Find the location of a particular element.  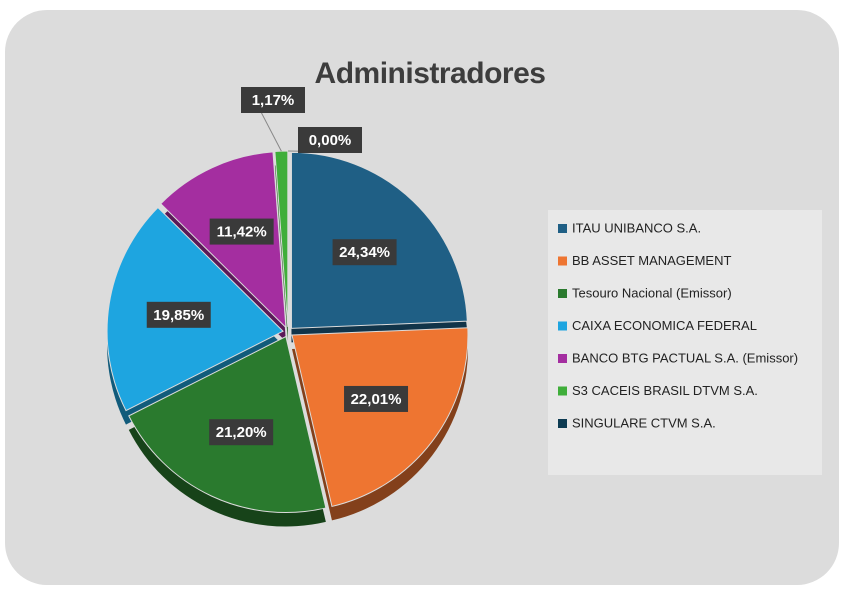

legend-label: ITAU UNIBANCO S.A. is located at coordinates (636, 227).